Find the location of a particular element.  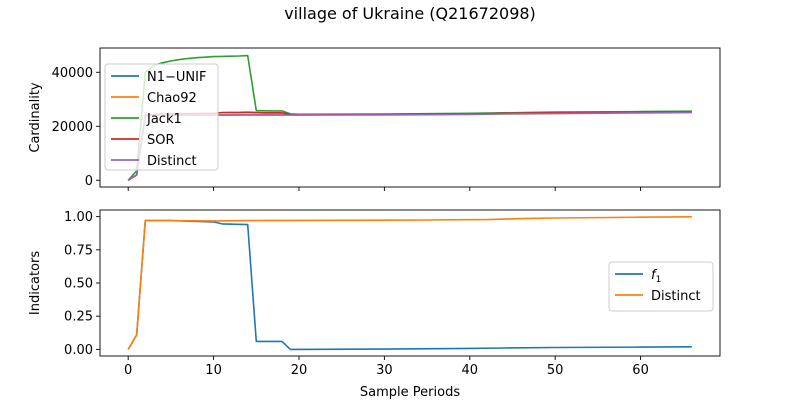

legend-label: Chao92 is located at coordinates (172, 98).